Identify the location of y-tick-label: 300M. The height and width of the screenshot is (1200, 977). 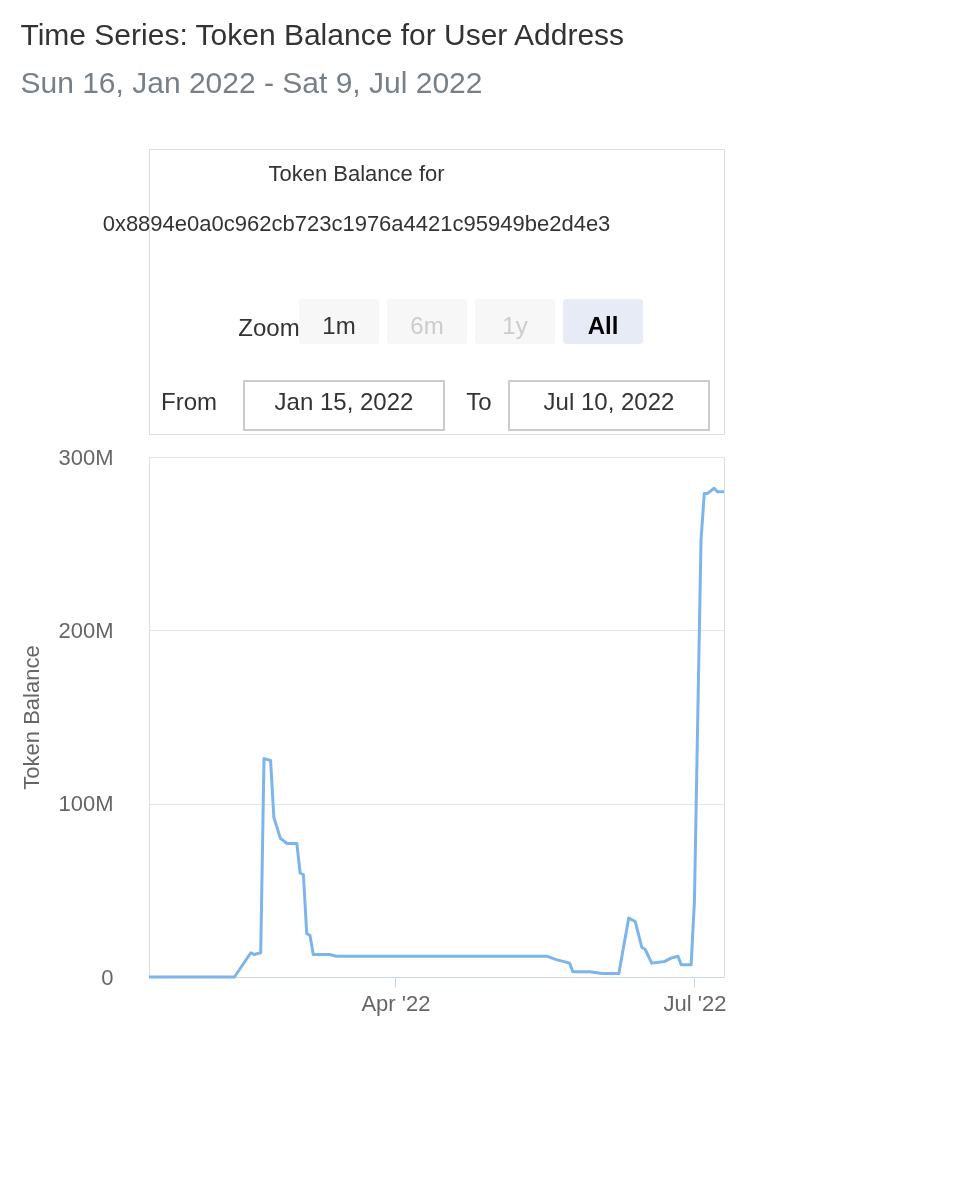
(86, 457).